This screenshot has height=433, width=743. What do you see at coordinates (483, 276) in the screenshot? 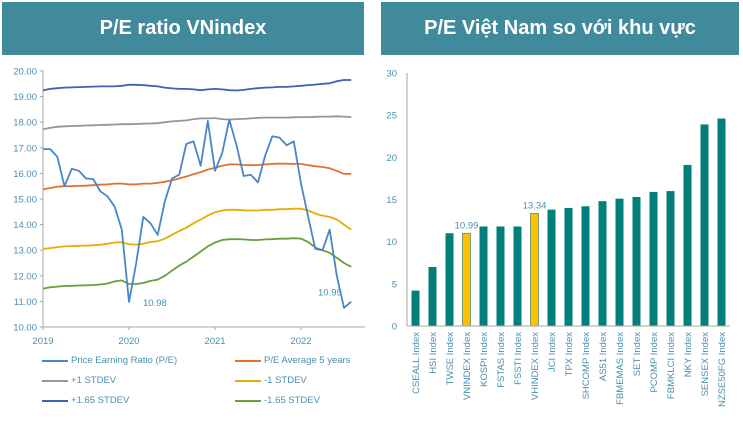
I see `bar-kospi-index` at bounding box center [483, 276].